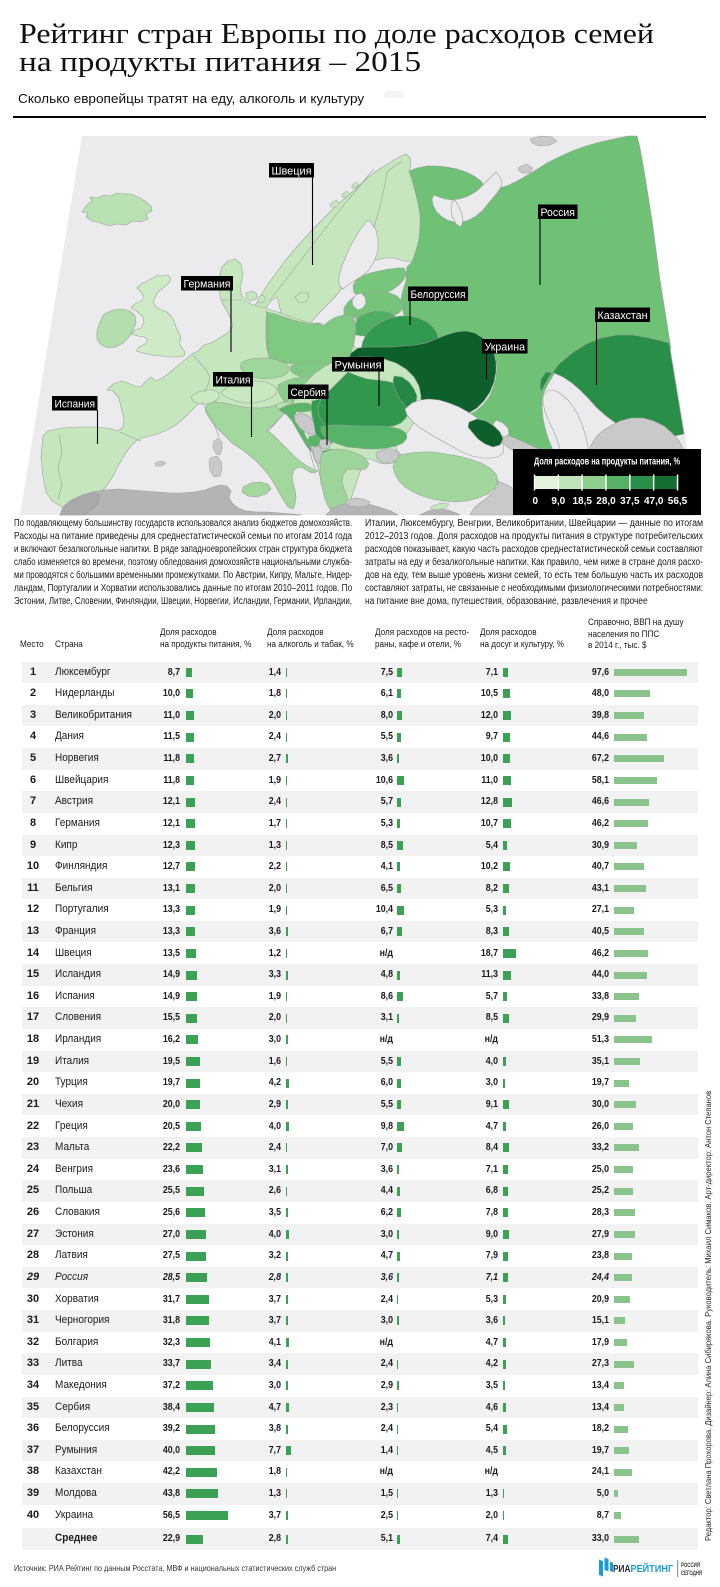 This screenshot has width=720, height=1587. What do you see at coordinates (233, 380) in the screenshot?
I see `svg-text: Италия` at bounding box center [233, 380].